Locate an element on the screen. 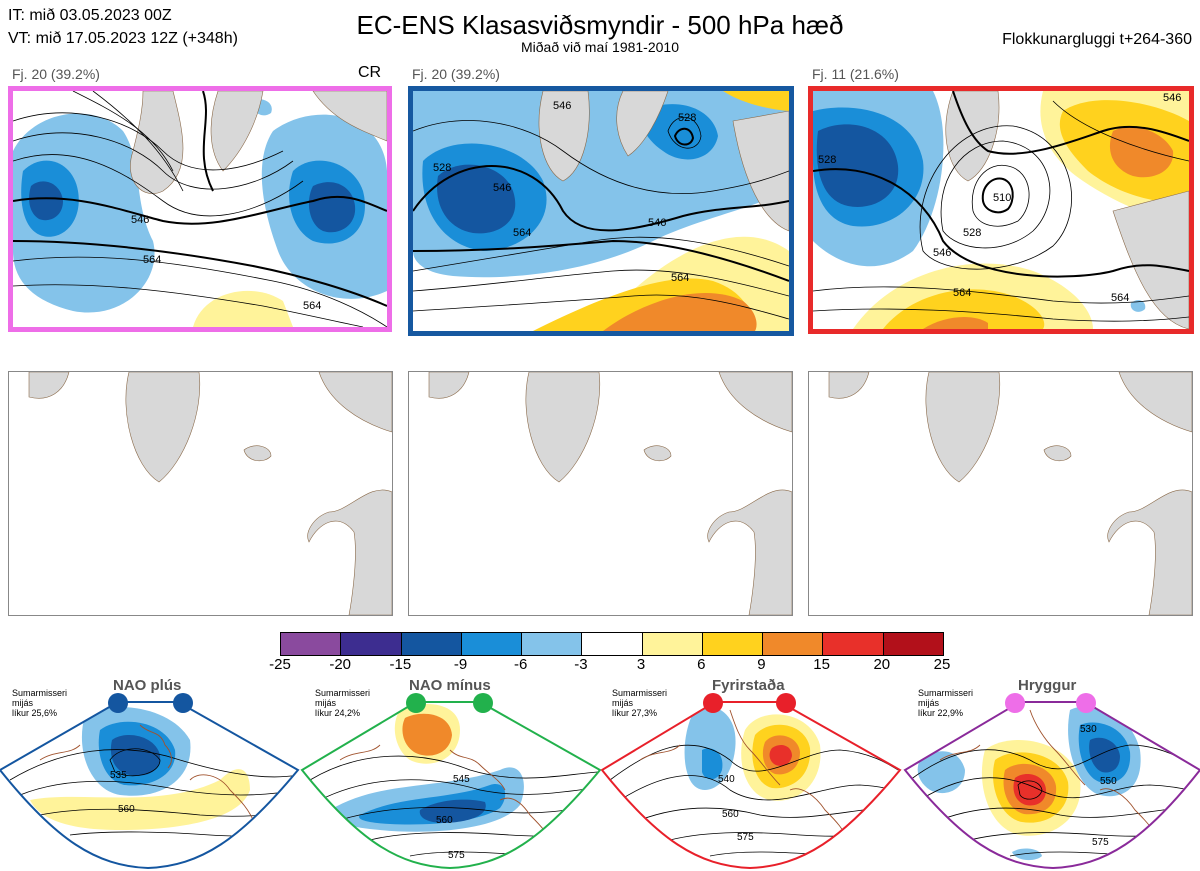 The image size is (1200, 871). colorbar-tick-label: -3 is located at coordinates (581, 664).